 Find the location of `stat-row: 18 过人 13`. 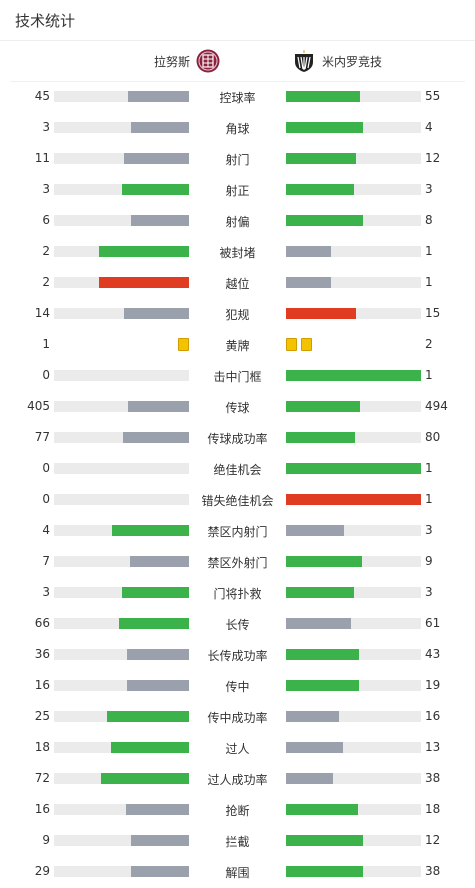

stat-row: 18 过人 13 is located at coordinates (237, 747).